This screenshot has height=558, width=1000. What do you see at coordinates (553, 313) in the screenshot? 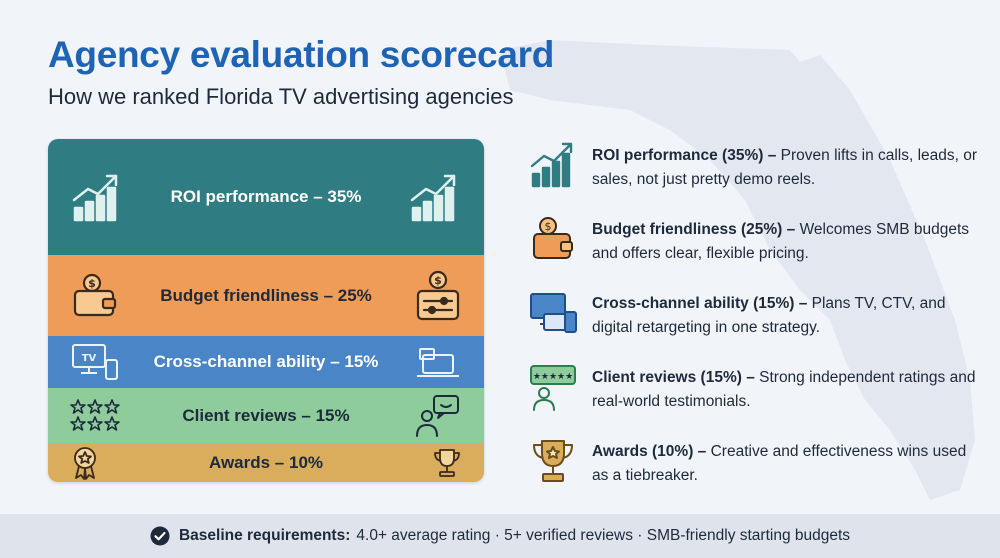
I see `devices-icon` at bounding box center [553, 313].